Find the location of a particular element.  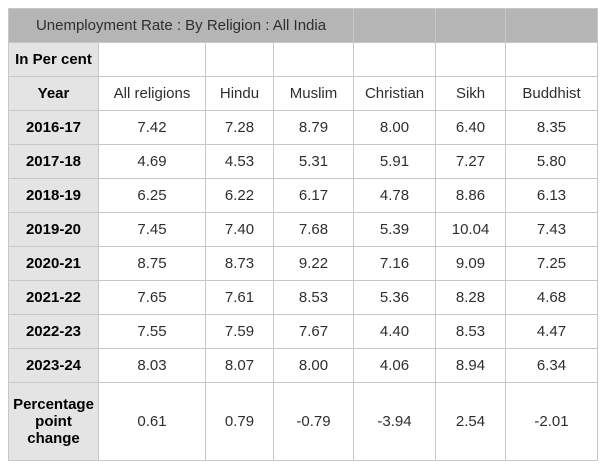

summary-cell: -0.79 is located at coordinates (313, 421).